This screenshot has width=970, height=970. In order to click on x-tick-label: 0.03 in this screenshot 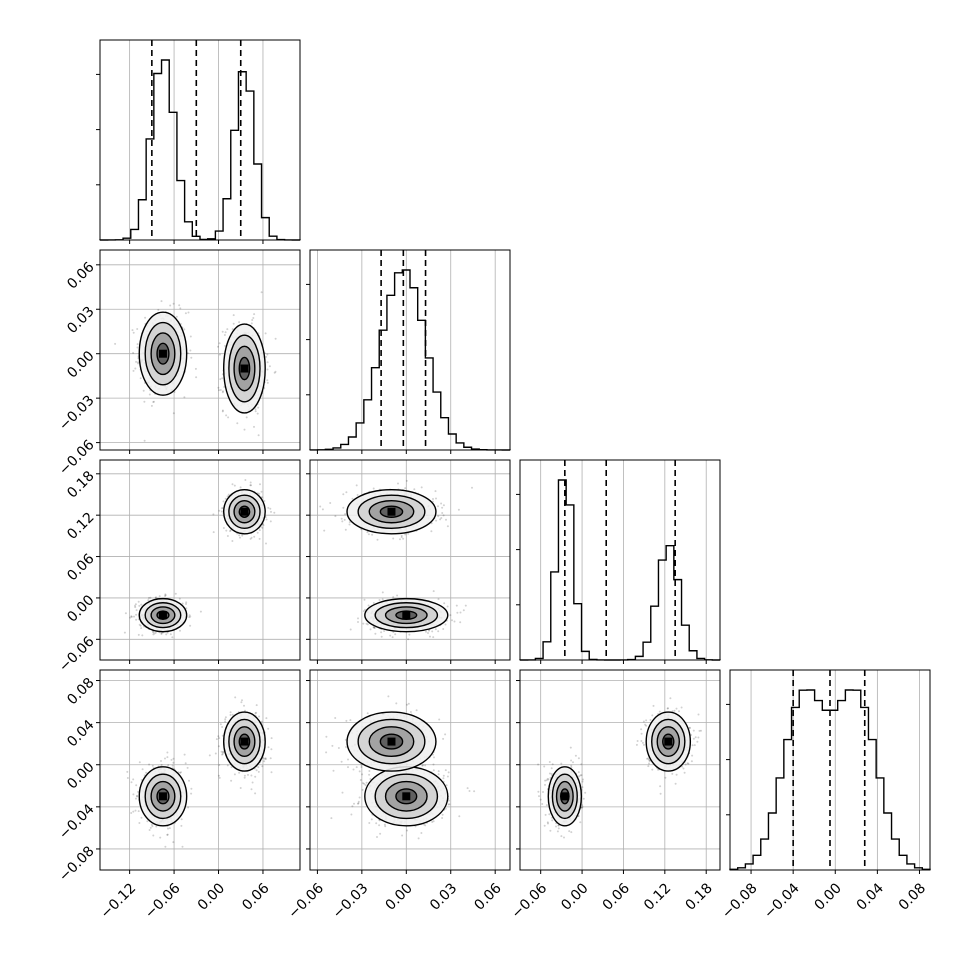, I will do `click(443, 896)`.